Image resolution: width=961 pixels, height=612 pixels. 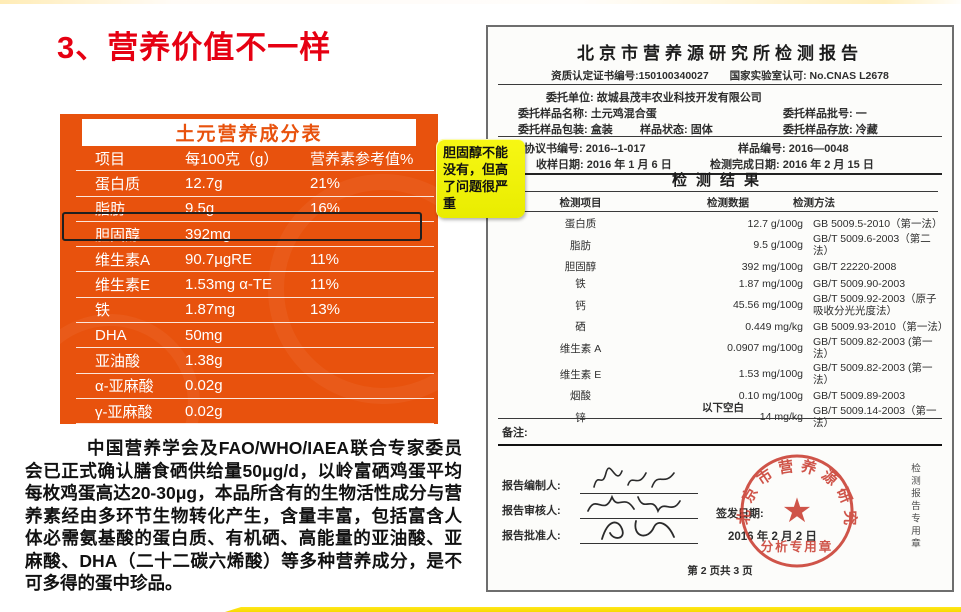 What do you see at coordinates (204, 335) in the screenshot?
I see `cell: 50mg` at bounding box center [204, 335].